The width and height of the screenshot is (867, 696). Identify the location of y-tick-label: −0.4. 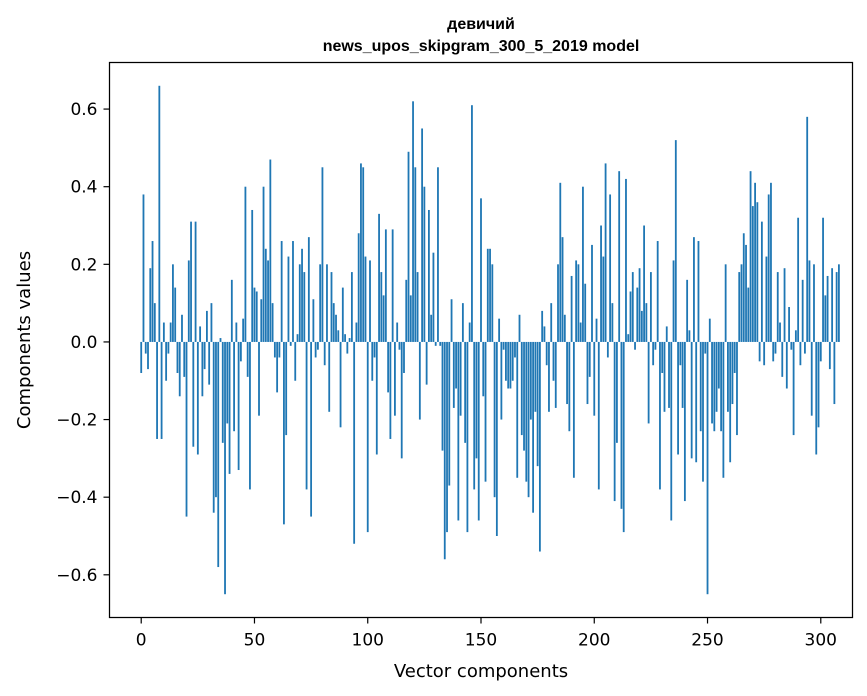
(76, 498).